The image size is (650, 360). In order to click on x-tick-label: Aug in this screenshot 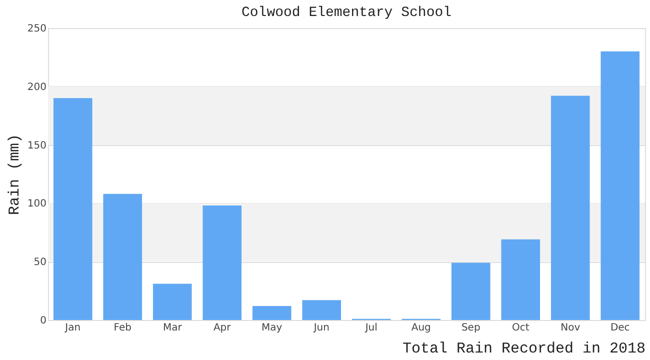, I will do `click(421, 328)`.